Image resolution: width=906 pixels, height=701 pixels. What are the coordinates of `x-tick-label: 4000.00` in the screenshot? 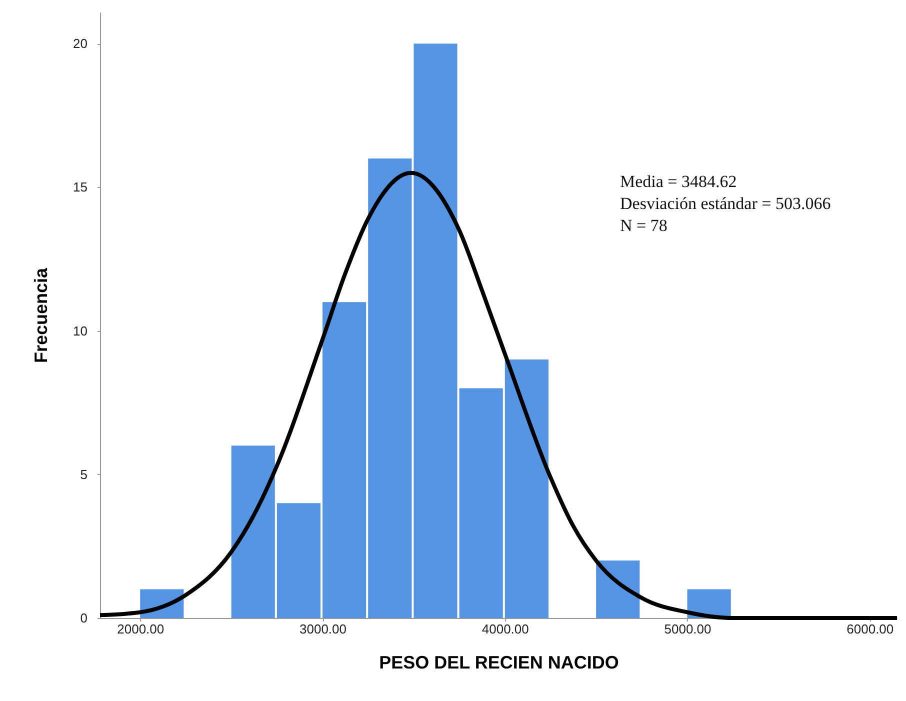 It's located at (505, 629).